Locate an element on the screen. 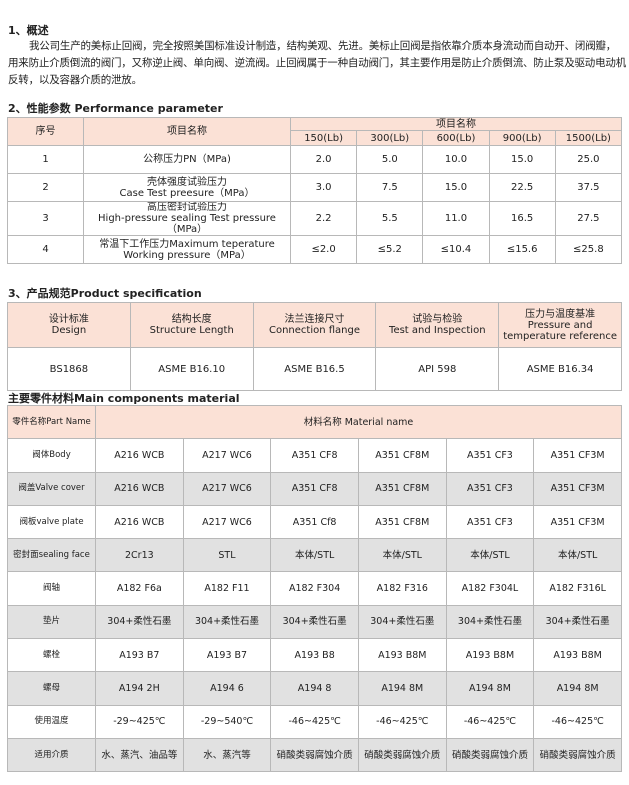 The height and width of the screenshot is (785, 629). part-name: 密封面sealing face is located at coordinates (51, 555).